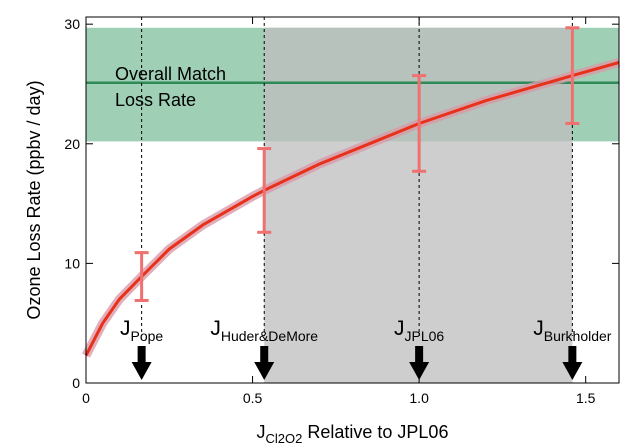 The image size is (624, 448). I want to click on y-tick-label: 30, so click(72, 24).